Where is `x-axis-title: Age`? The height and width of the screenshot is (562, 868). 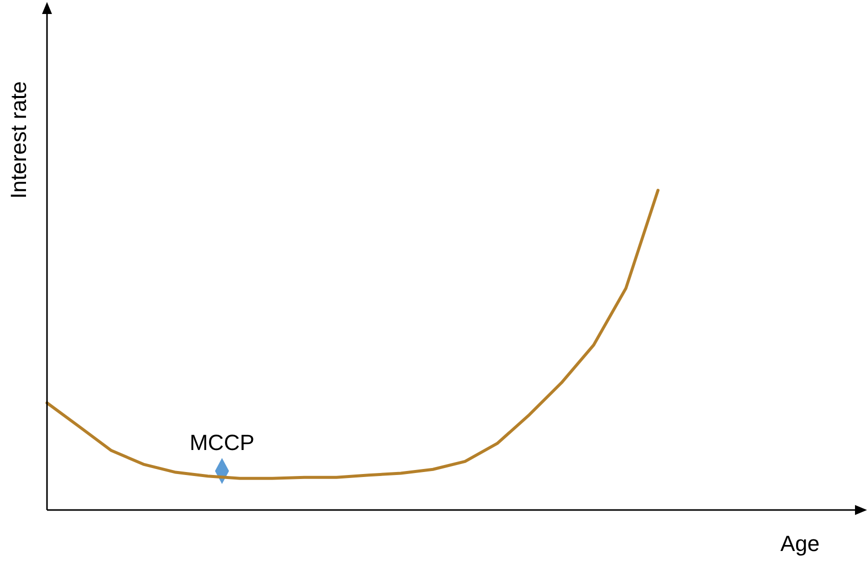 x-axis-title: Age is located at coordinates (800, 543).